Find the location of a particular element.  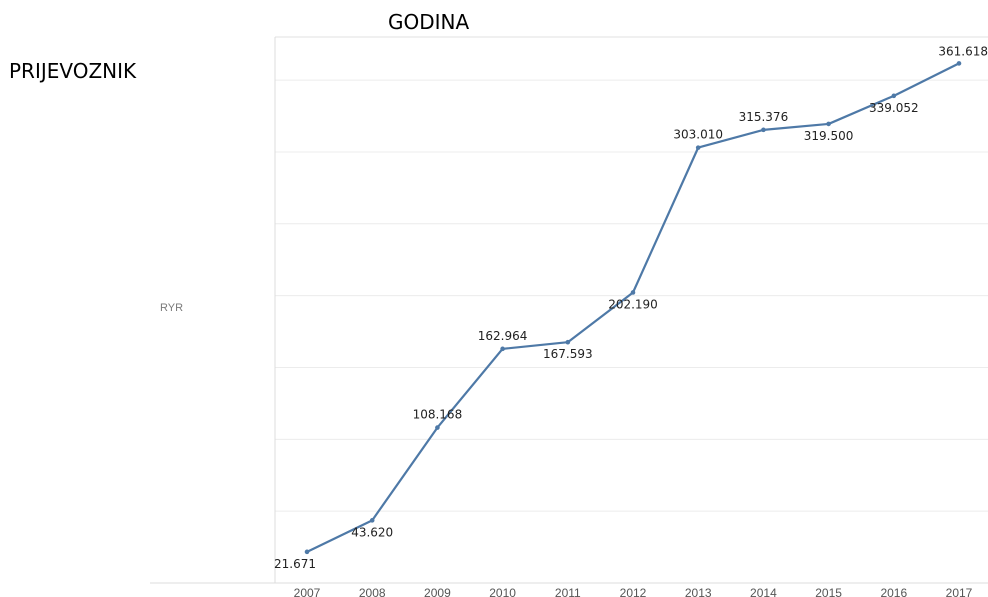

data-label: 162.964 is located at coordinates (503, 336).